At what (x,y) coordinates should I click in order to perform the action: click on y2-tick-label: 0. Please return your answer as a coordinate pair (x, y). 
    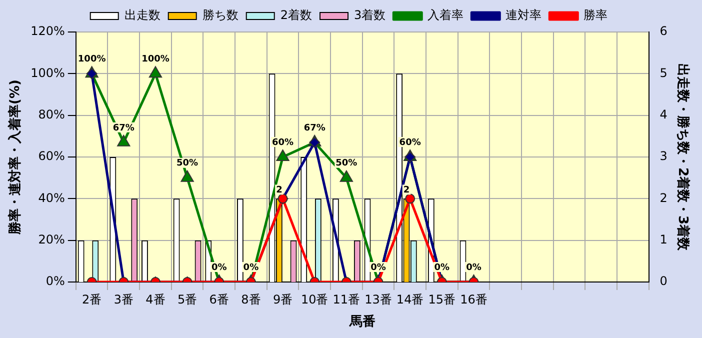
    Looking at the image, I should click on (664, 281).